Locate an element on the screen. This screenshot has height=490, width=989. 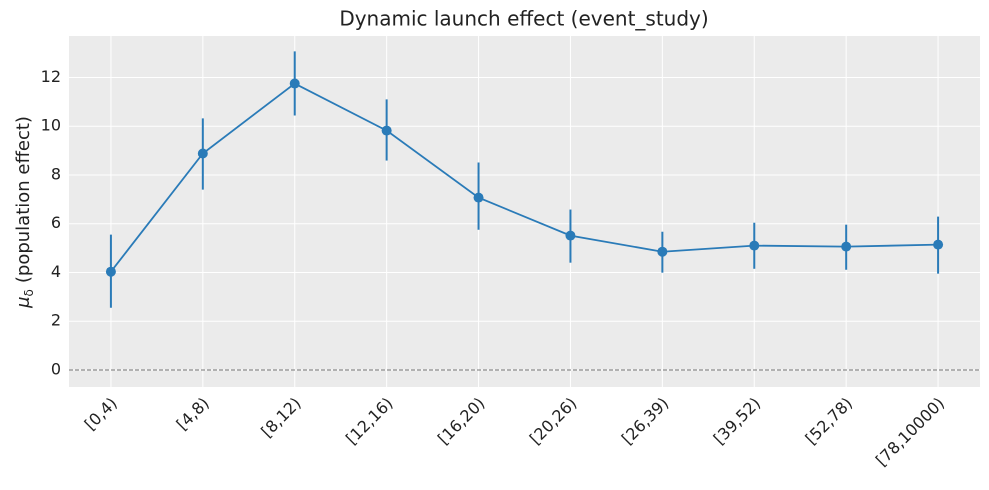
y-tick-label: 2 is located at coordinates (56, 320).